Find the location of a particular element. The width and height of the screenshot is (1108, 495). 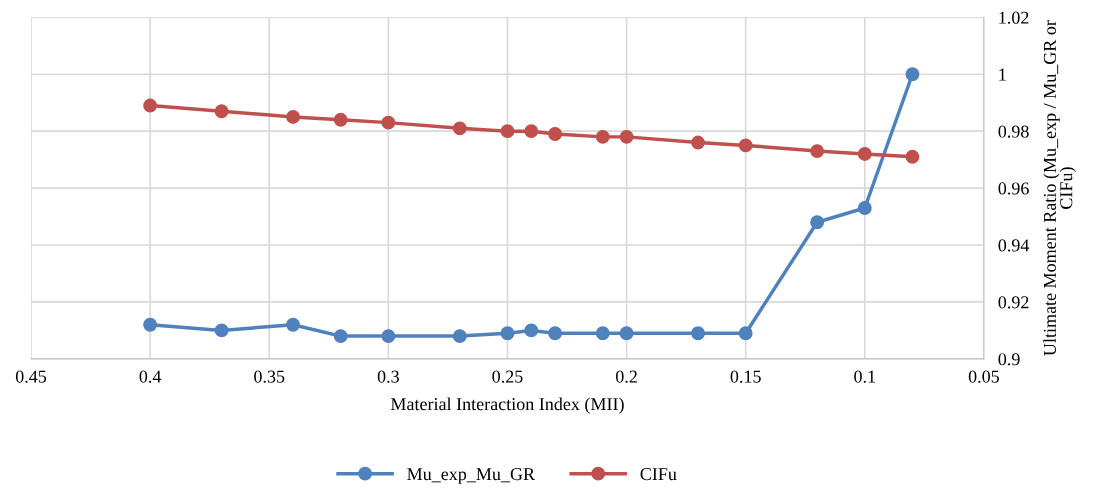

y-axis-title: Ultimate Moment Ratio (Mu_exp / Mu_GR or CIFu) is located at coordinates (1060, 188).